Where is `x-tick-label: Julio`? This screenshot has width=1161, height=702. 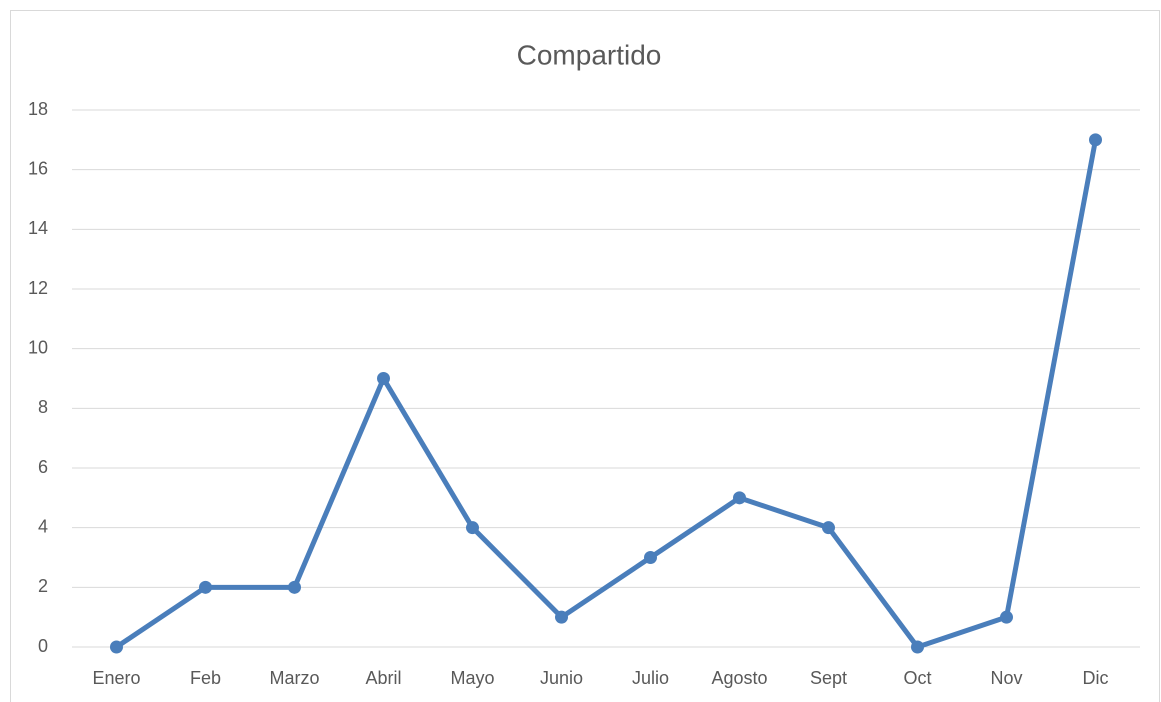
x-tick-label: Julio is located at coordinates (650, 678).